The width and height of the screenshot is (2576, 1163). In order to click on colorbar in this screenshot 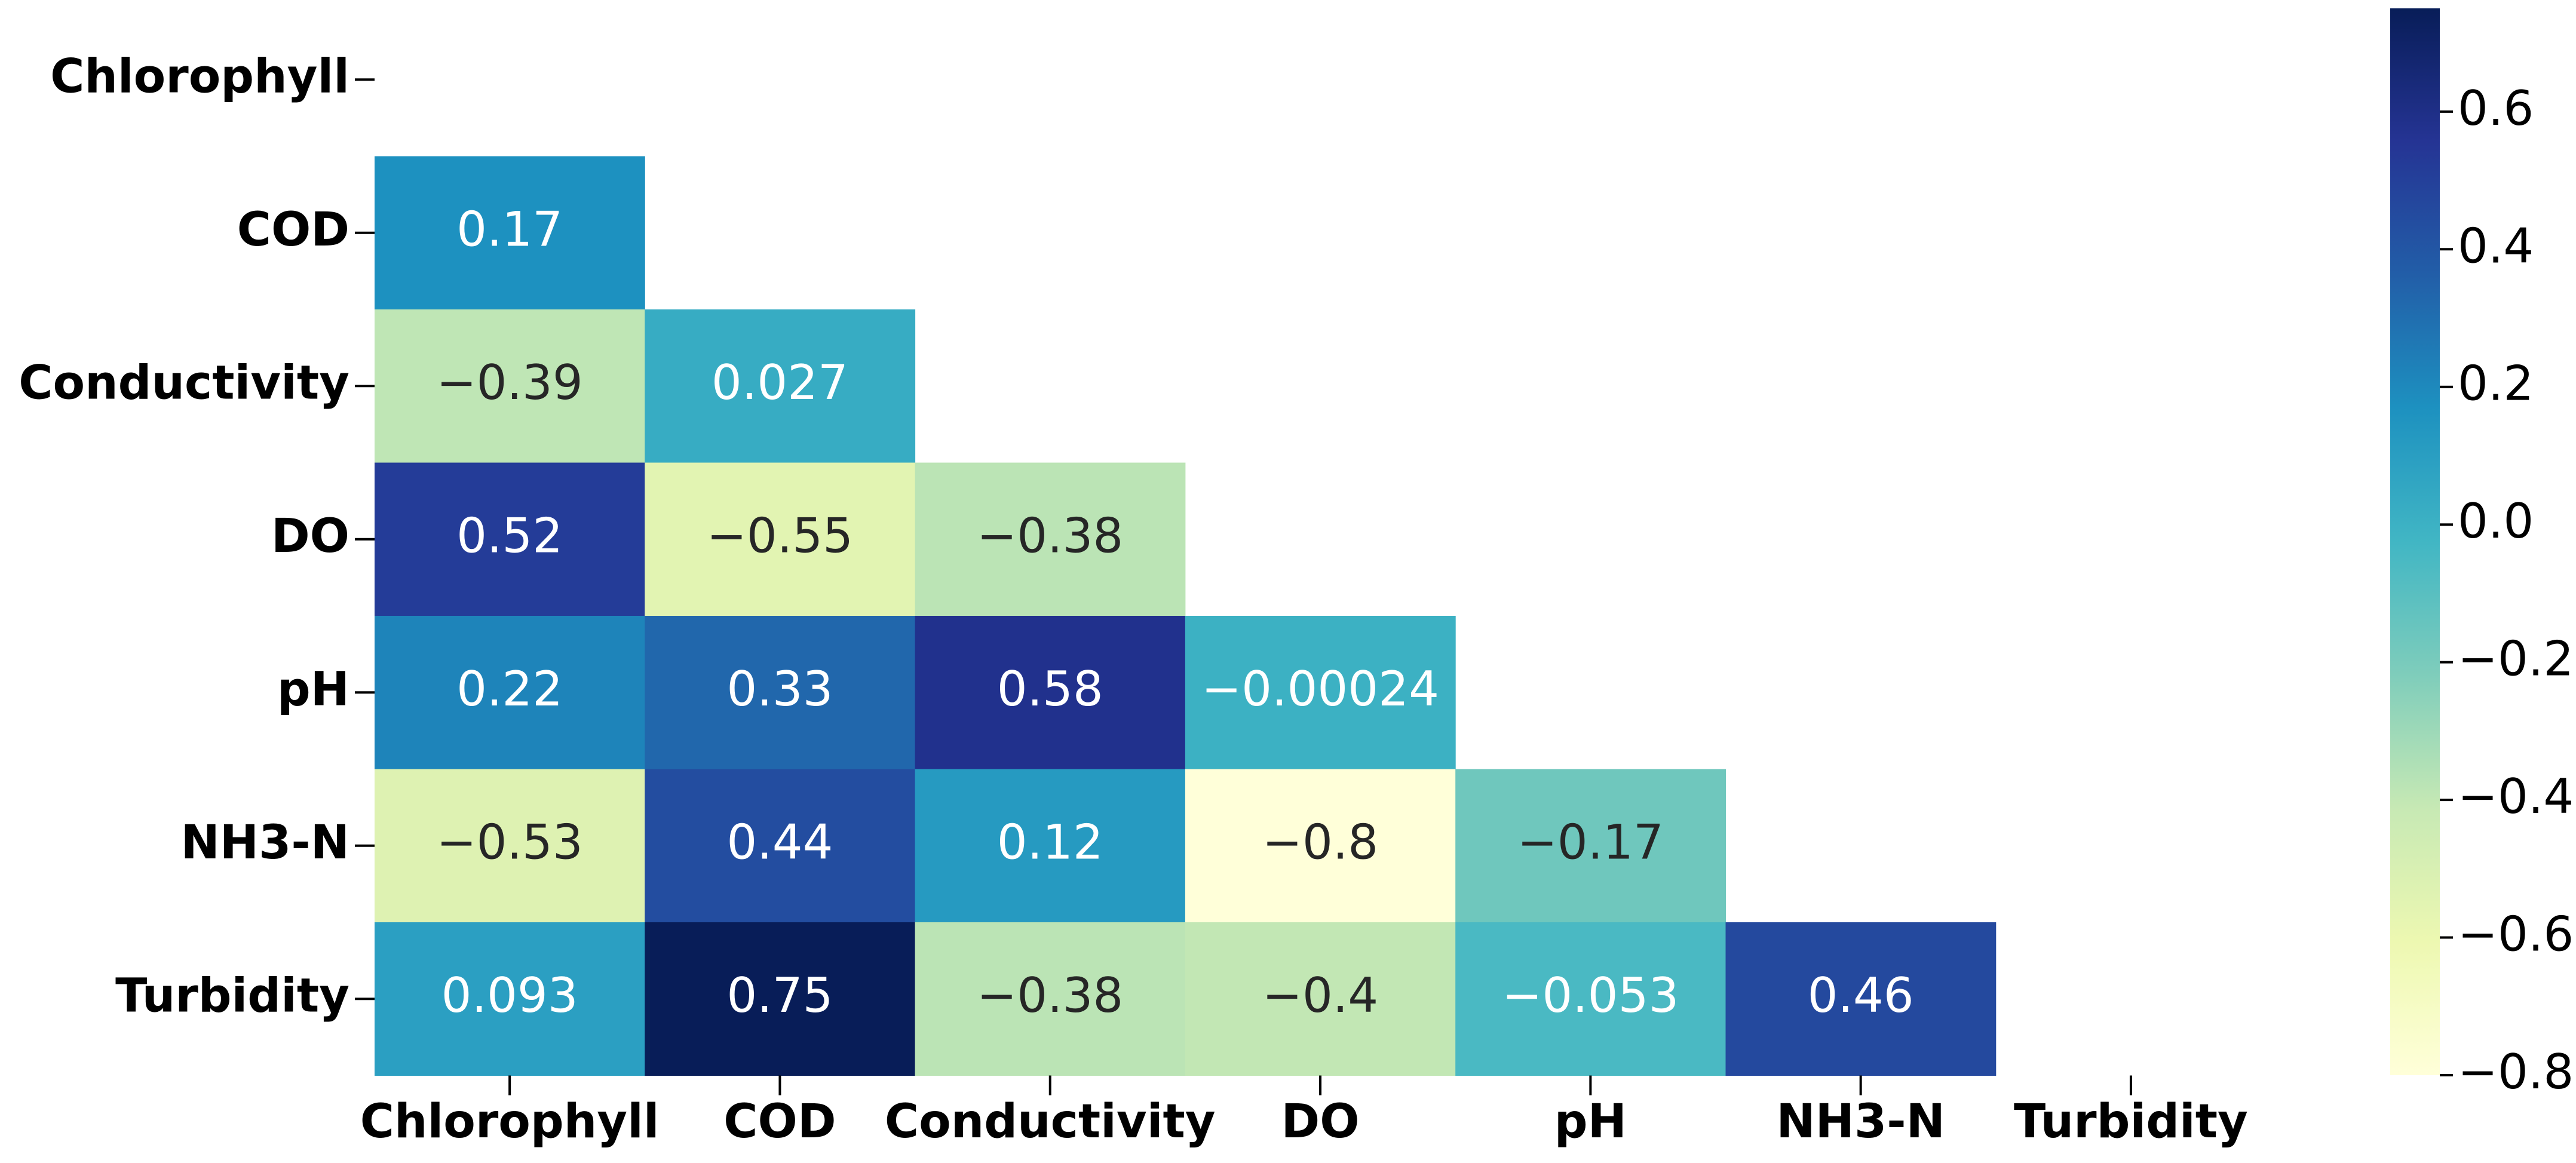, I will do `click(2415, 541)`.